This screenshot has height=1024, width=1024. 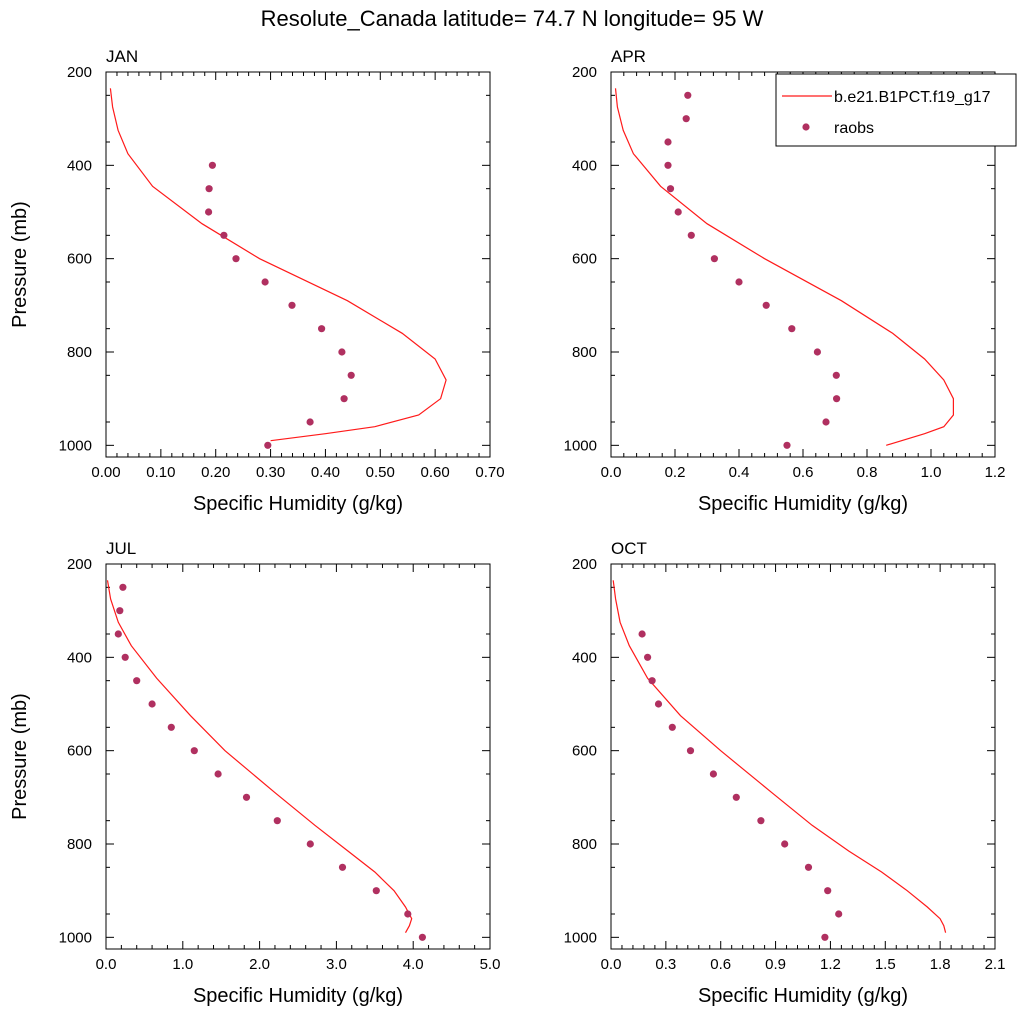 I want to click on oct-ytick-label: 1000, so click(x=580, y=937).